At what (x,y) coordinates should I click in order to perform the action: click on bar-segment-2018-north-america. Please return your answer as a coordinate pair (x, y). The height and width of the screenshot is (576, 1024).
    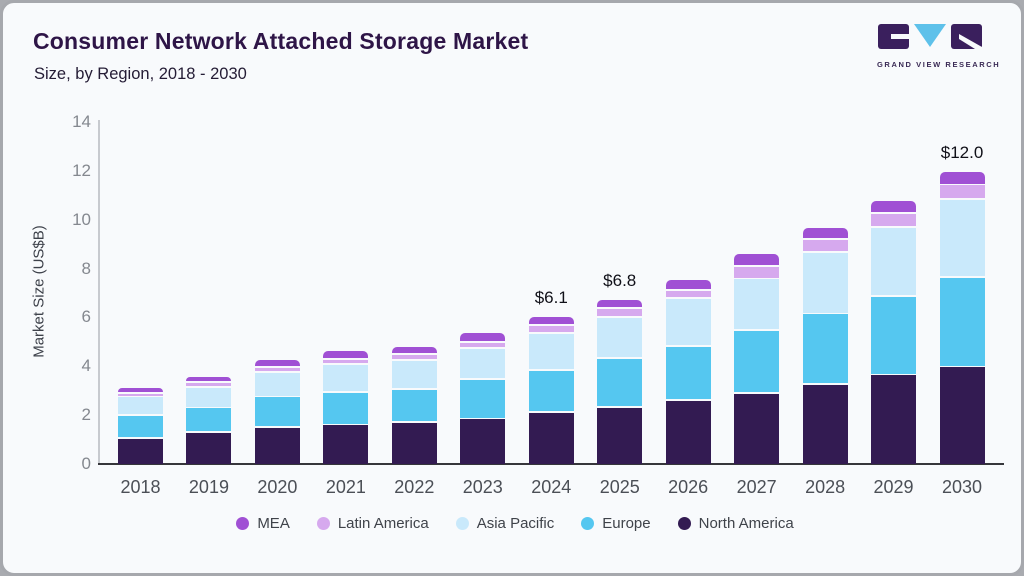
    Looking at the image, I should click on (140, 451).